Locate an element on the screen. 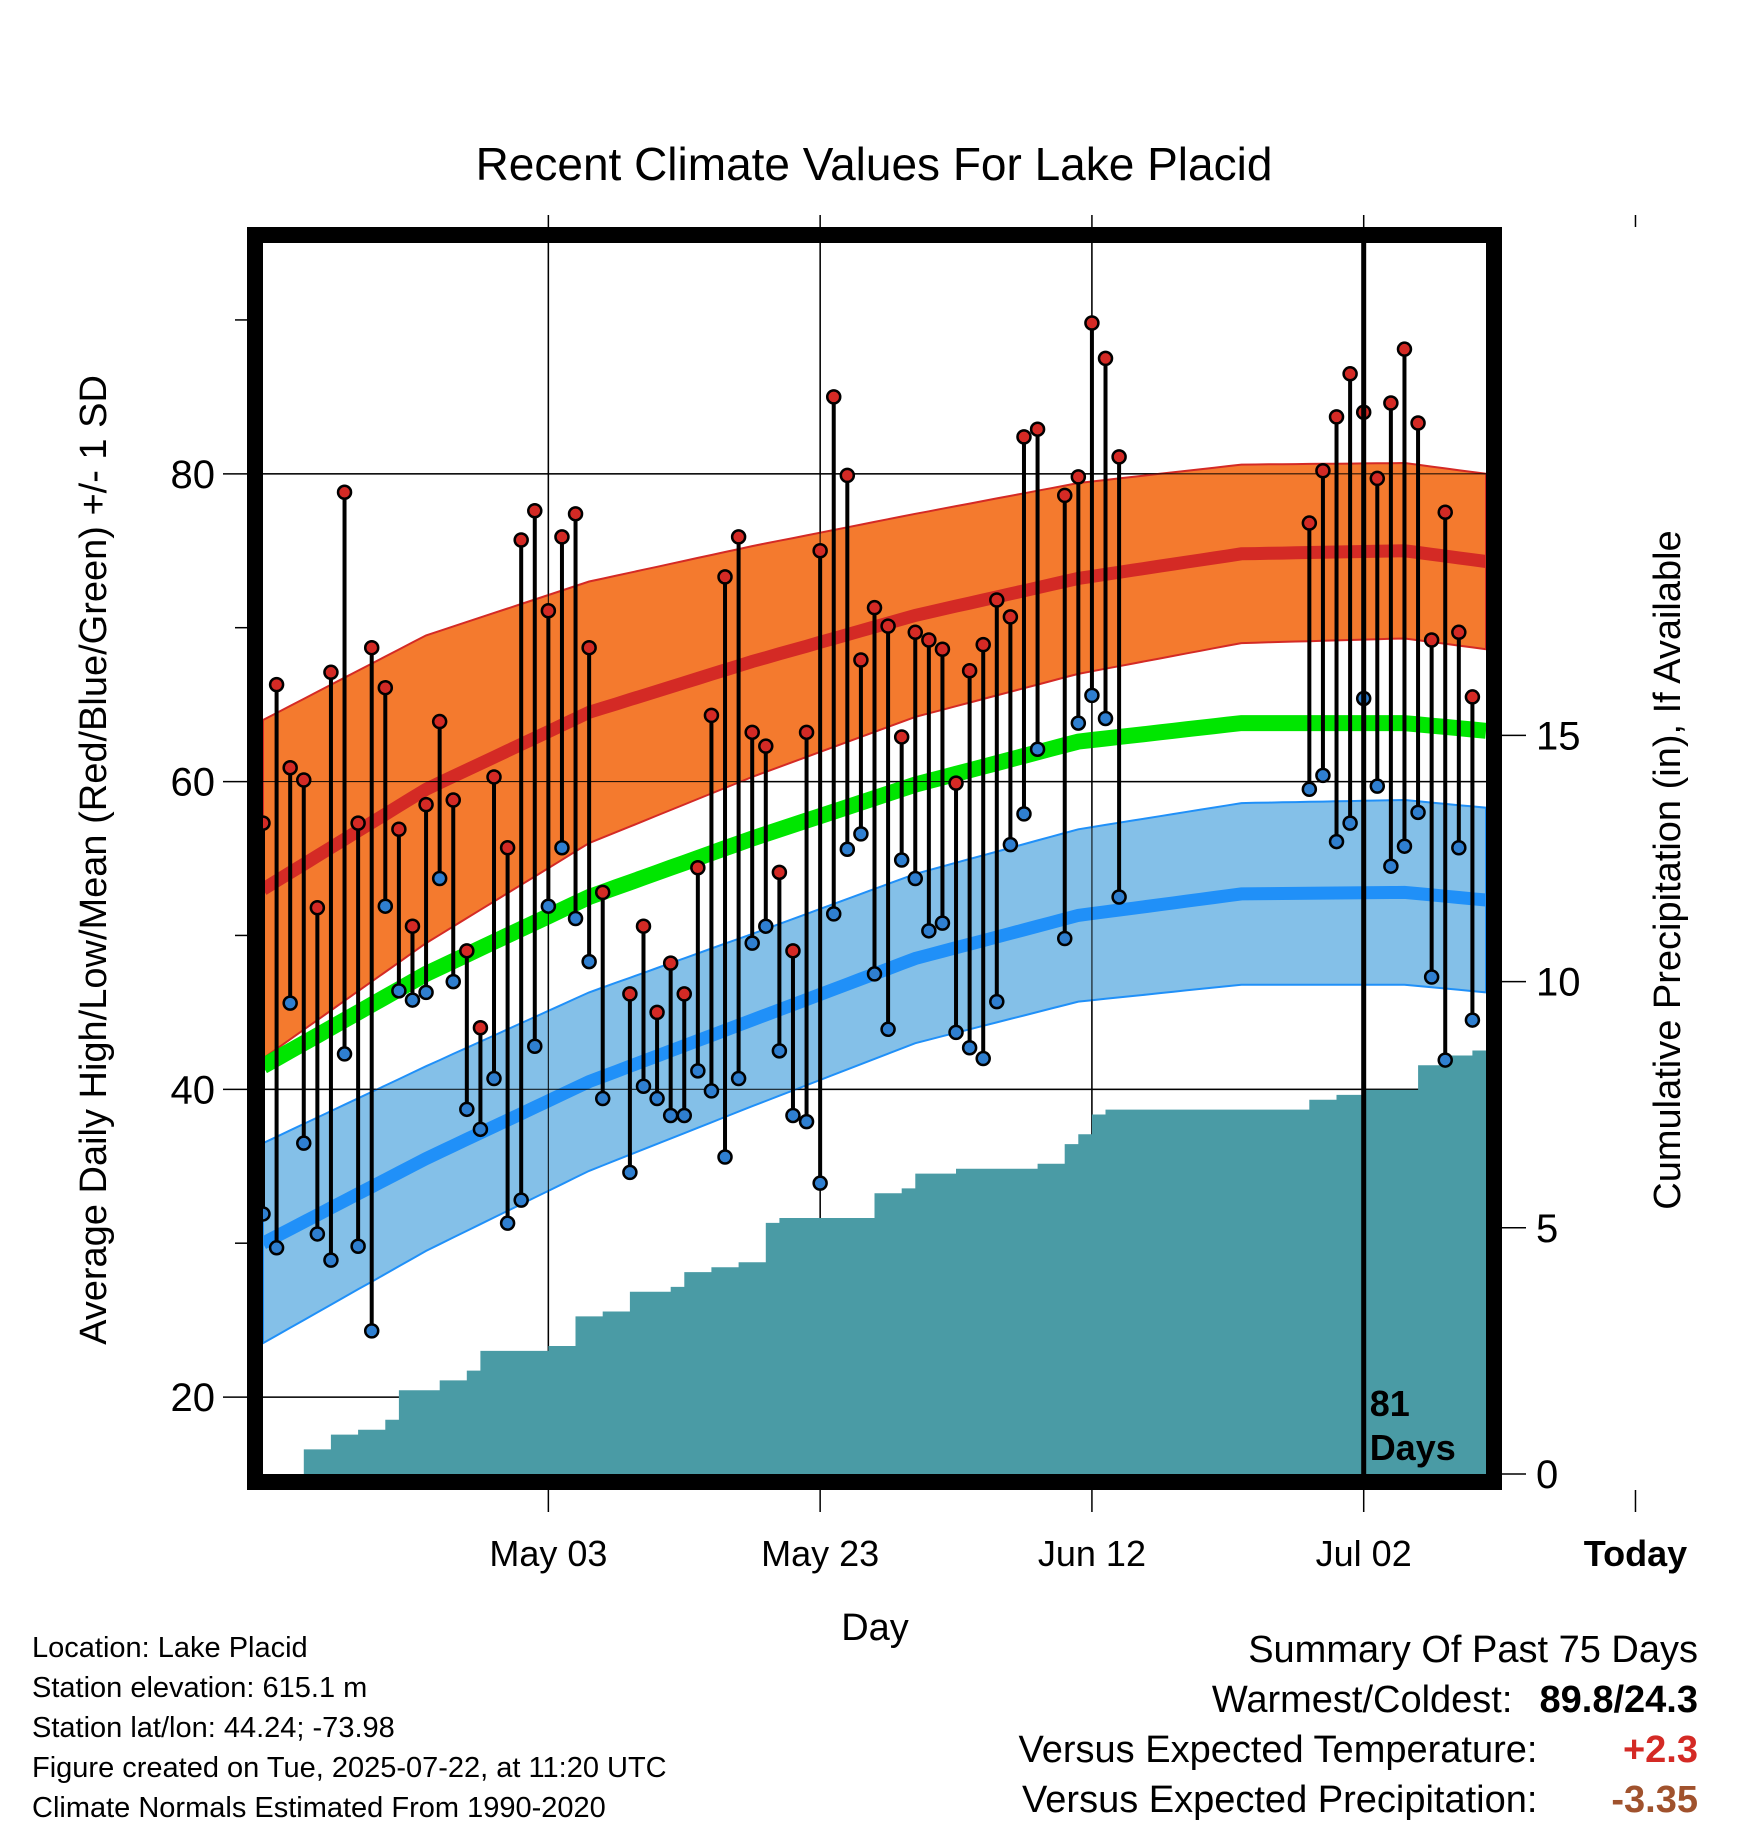  precip-anomaly-row: Versus Expected Precipitation: -3.35 is located at coordinates (1358, 1800).